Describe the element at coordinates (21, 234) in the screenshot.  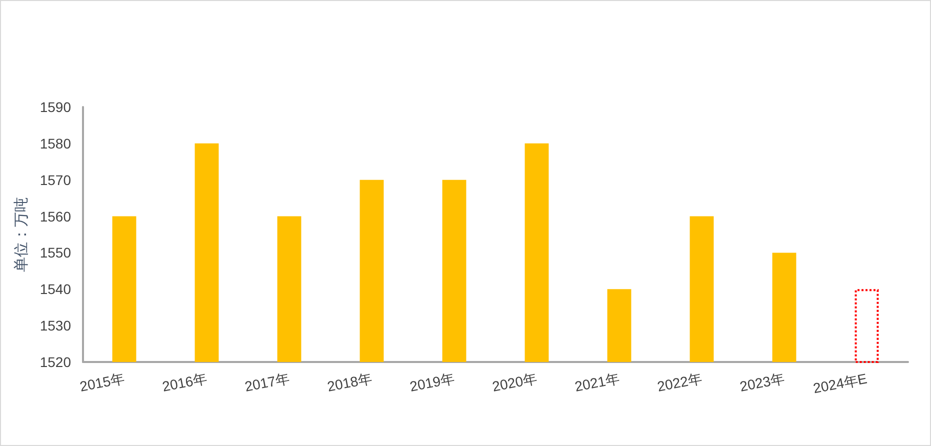
I see `y-axis-title: 单位：万吨` at that location.